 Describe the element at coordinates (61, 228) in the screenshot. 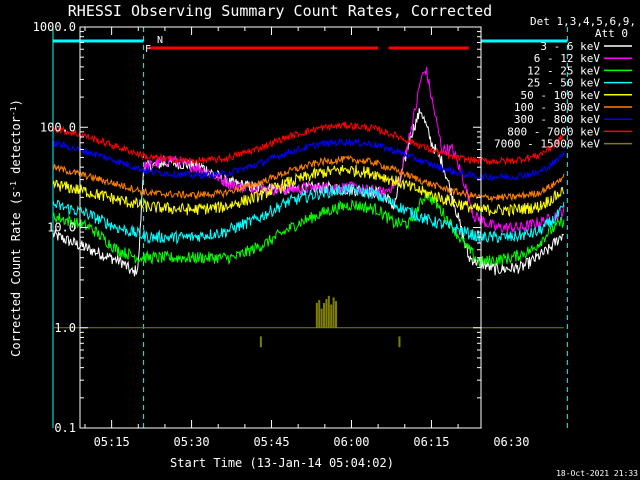

I see `y-tick-label: 10.0` at that location.